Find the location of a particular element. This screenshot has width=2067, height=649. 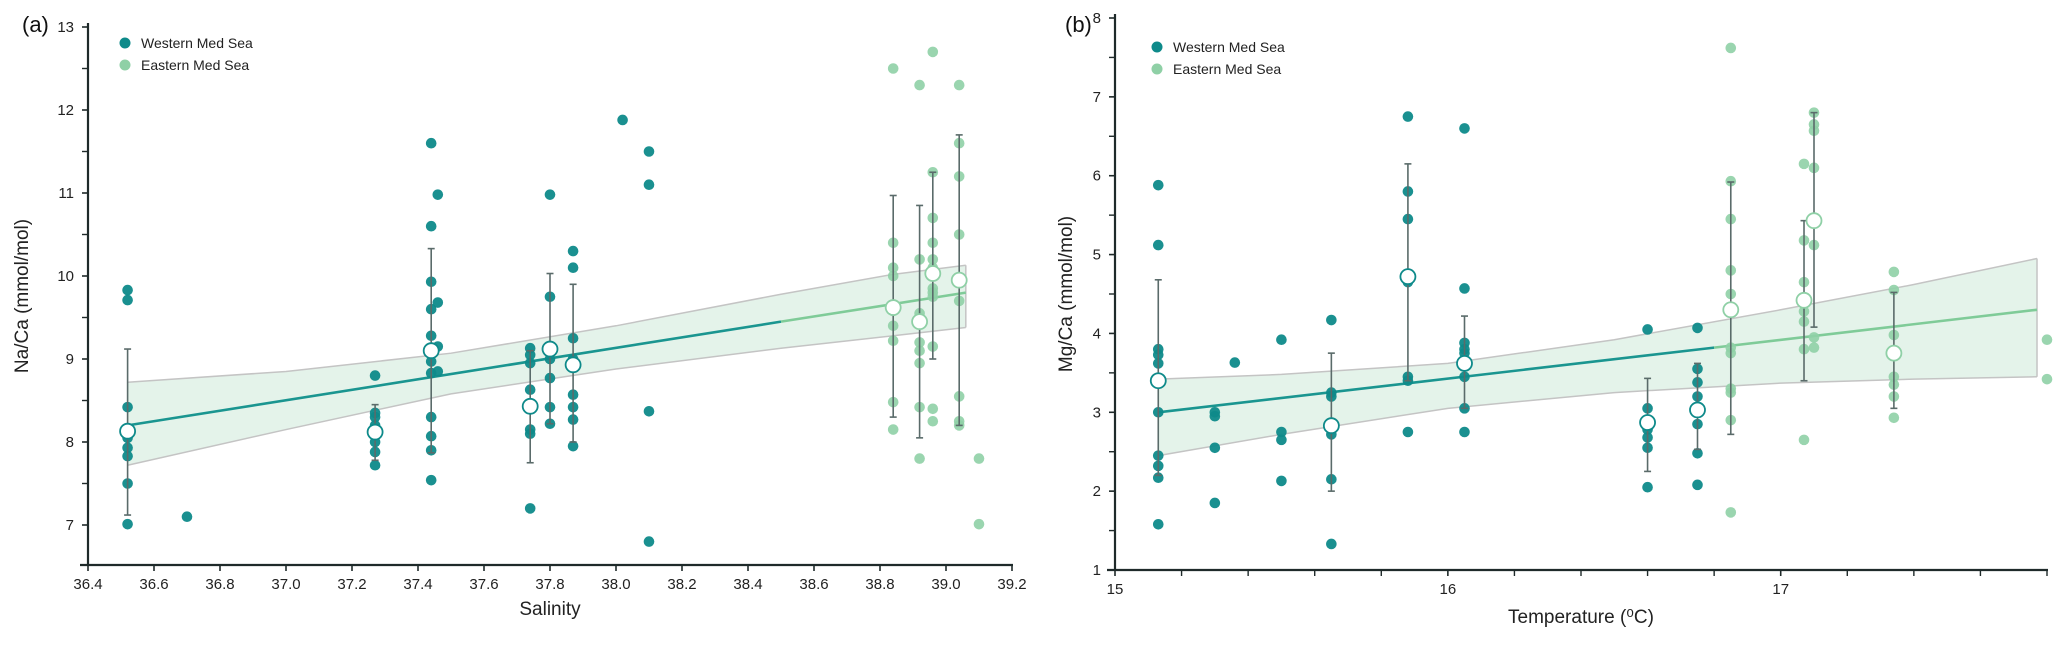

y-axis-title: Mg/Ca (mmol/mol) is located at coordinates (1066, 294).